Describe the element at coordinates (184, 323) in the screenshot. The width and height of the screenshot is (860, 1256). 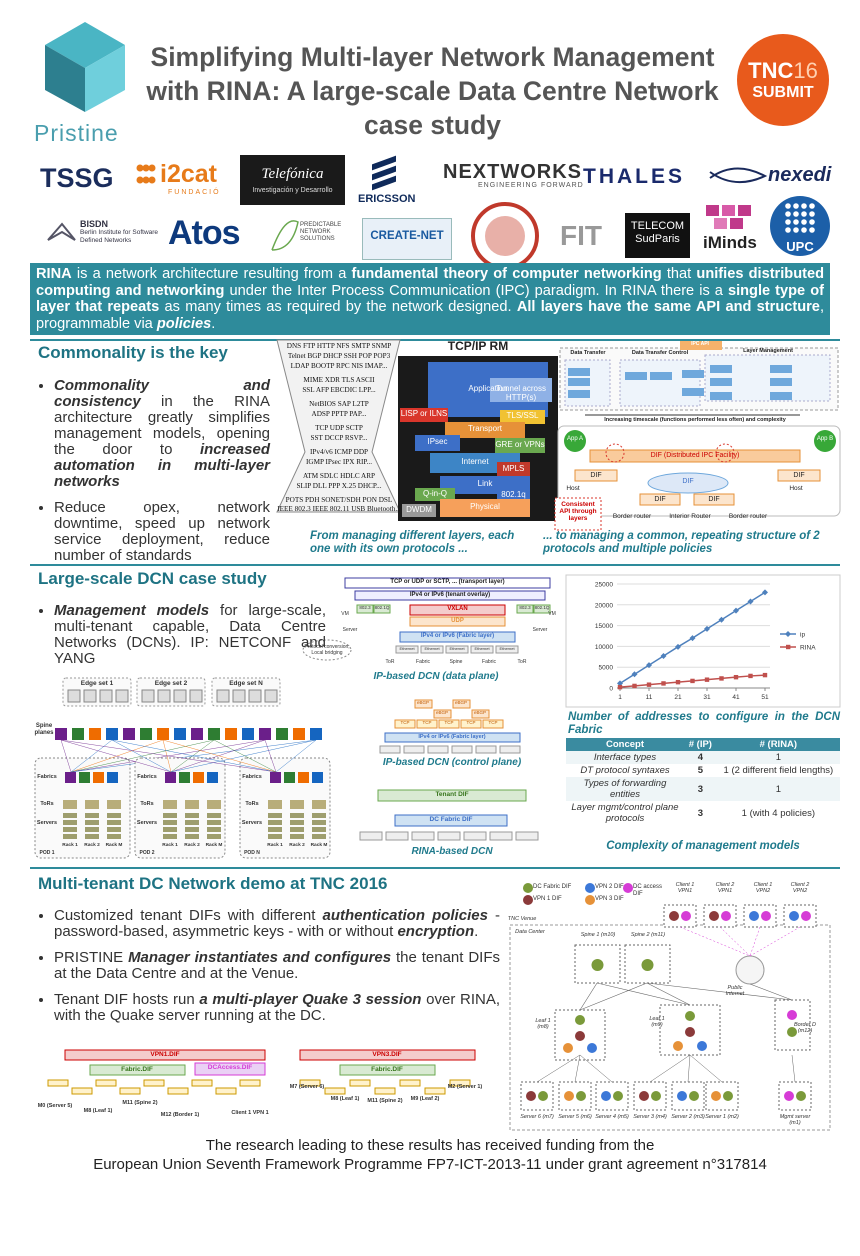
I see `text-run: policies` at that location.